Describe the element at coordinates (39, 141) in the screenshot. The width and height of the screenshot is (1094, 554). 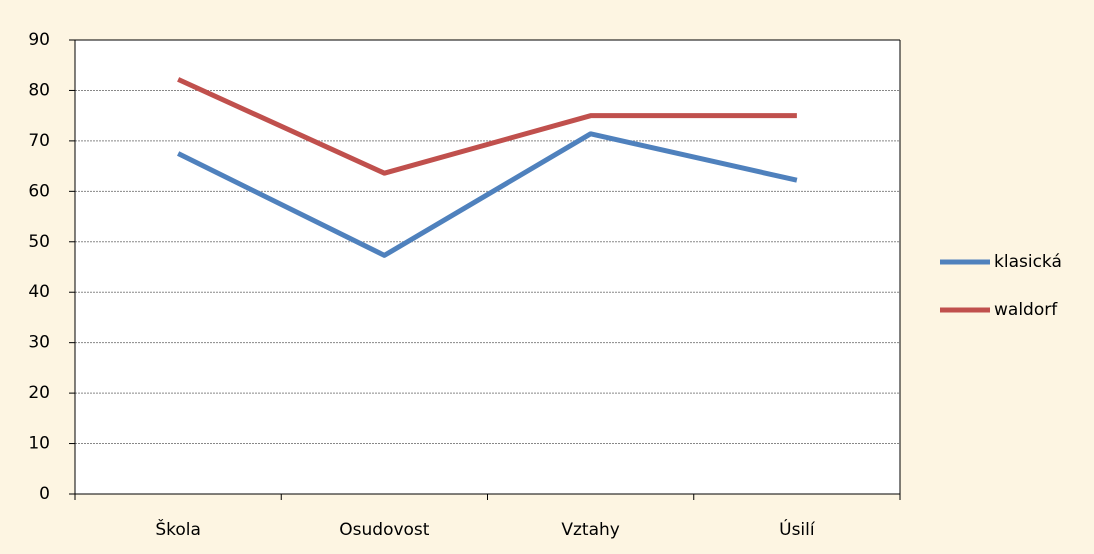
I see `y-tick-label: 70` at that location.